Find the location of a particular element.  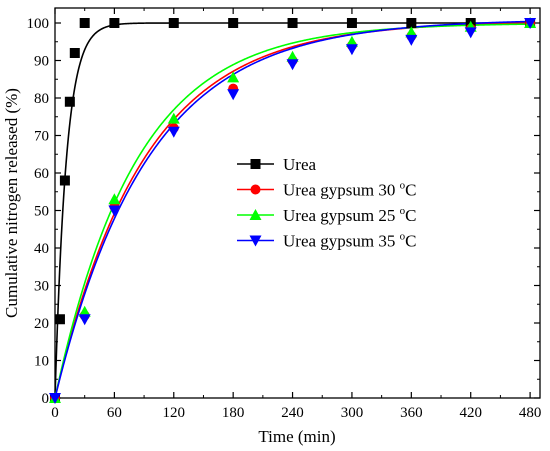

x-tick-labels: 0 60 120 180 240 300 360 420 480 is located at coordinates (296, 413).